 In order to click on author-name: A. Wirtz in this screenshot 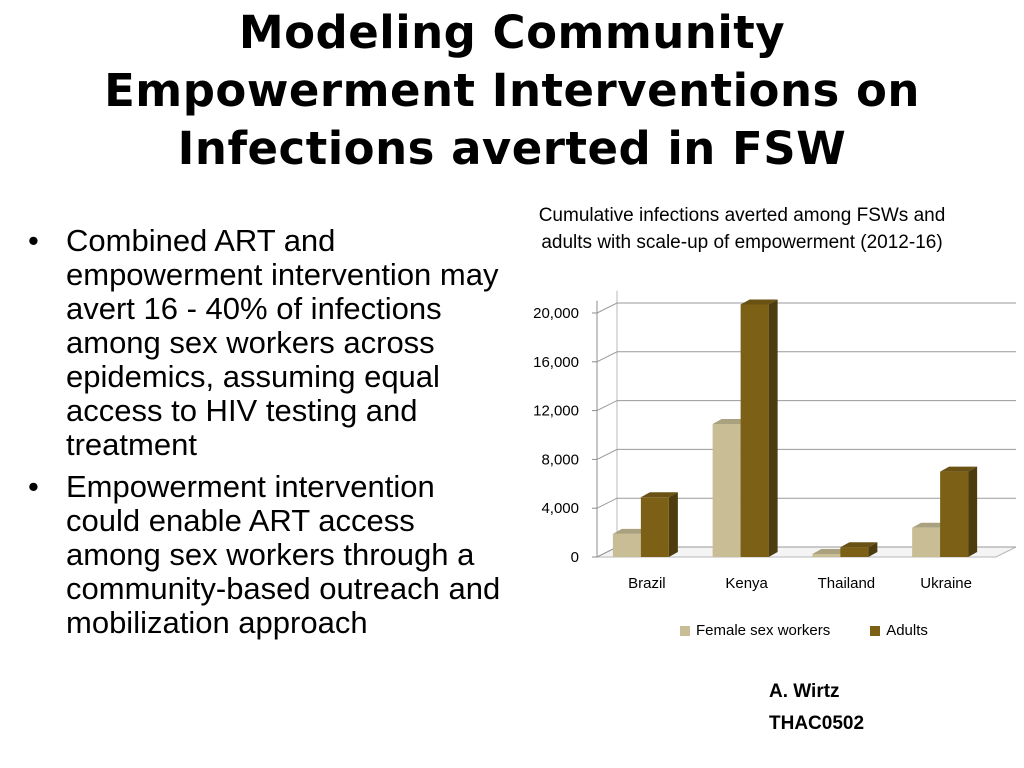, I will do `click(804, 691)`.